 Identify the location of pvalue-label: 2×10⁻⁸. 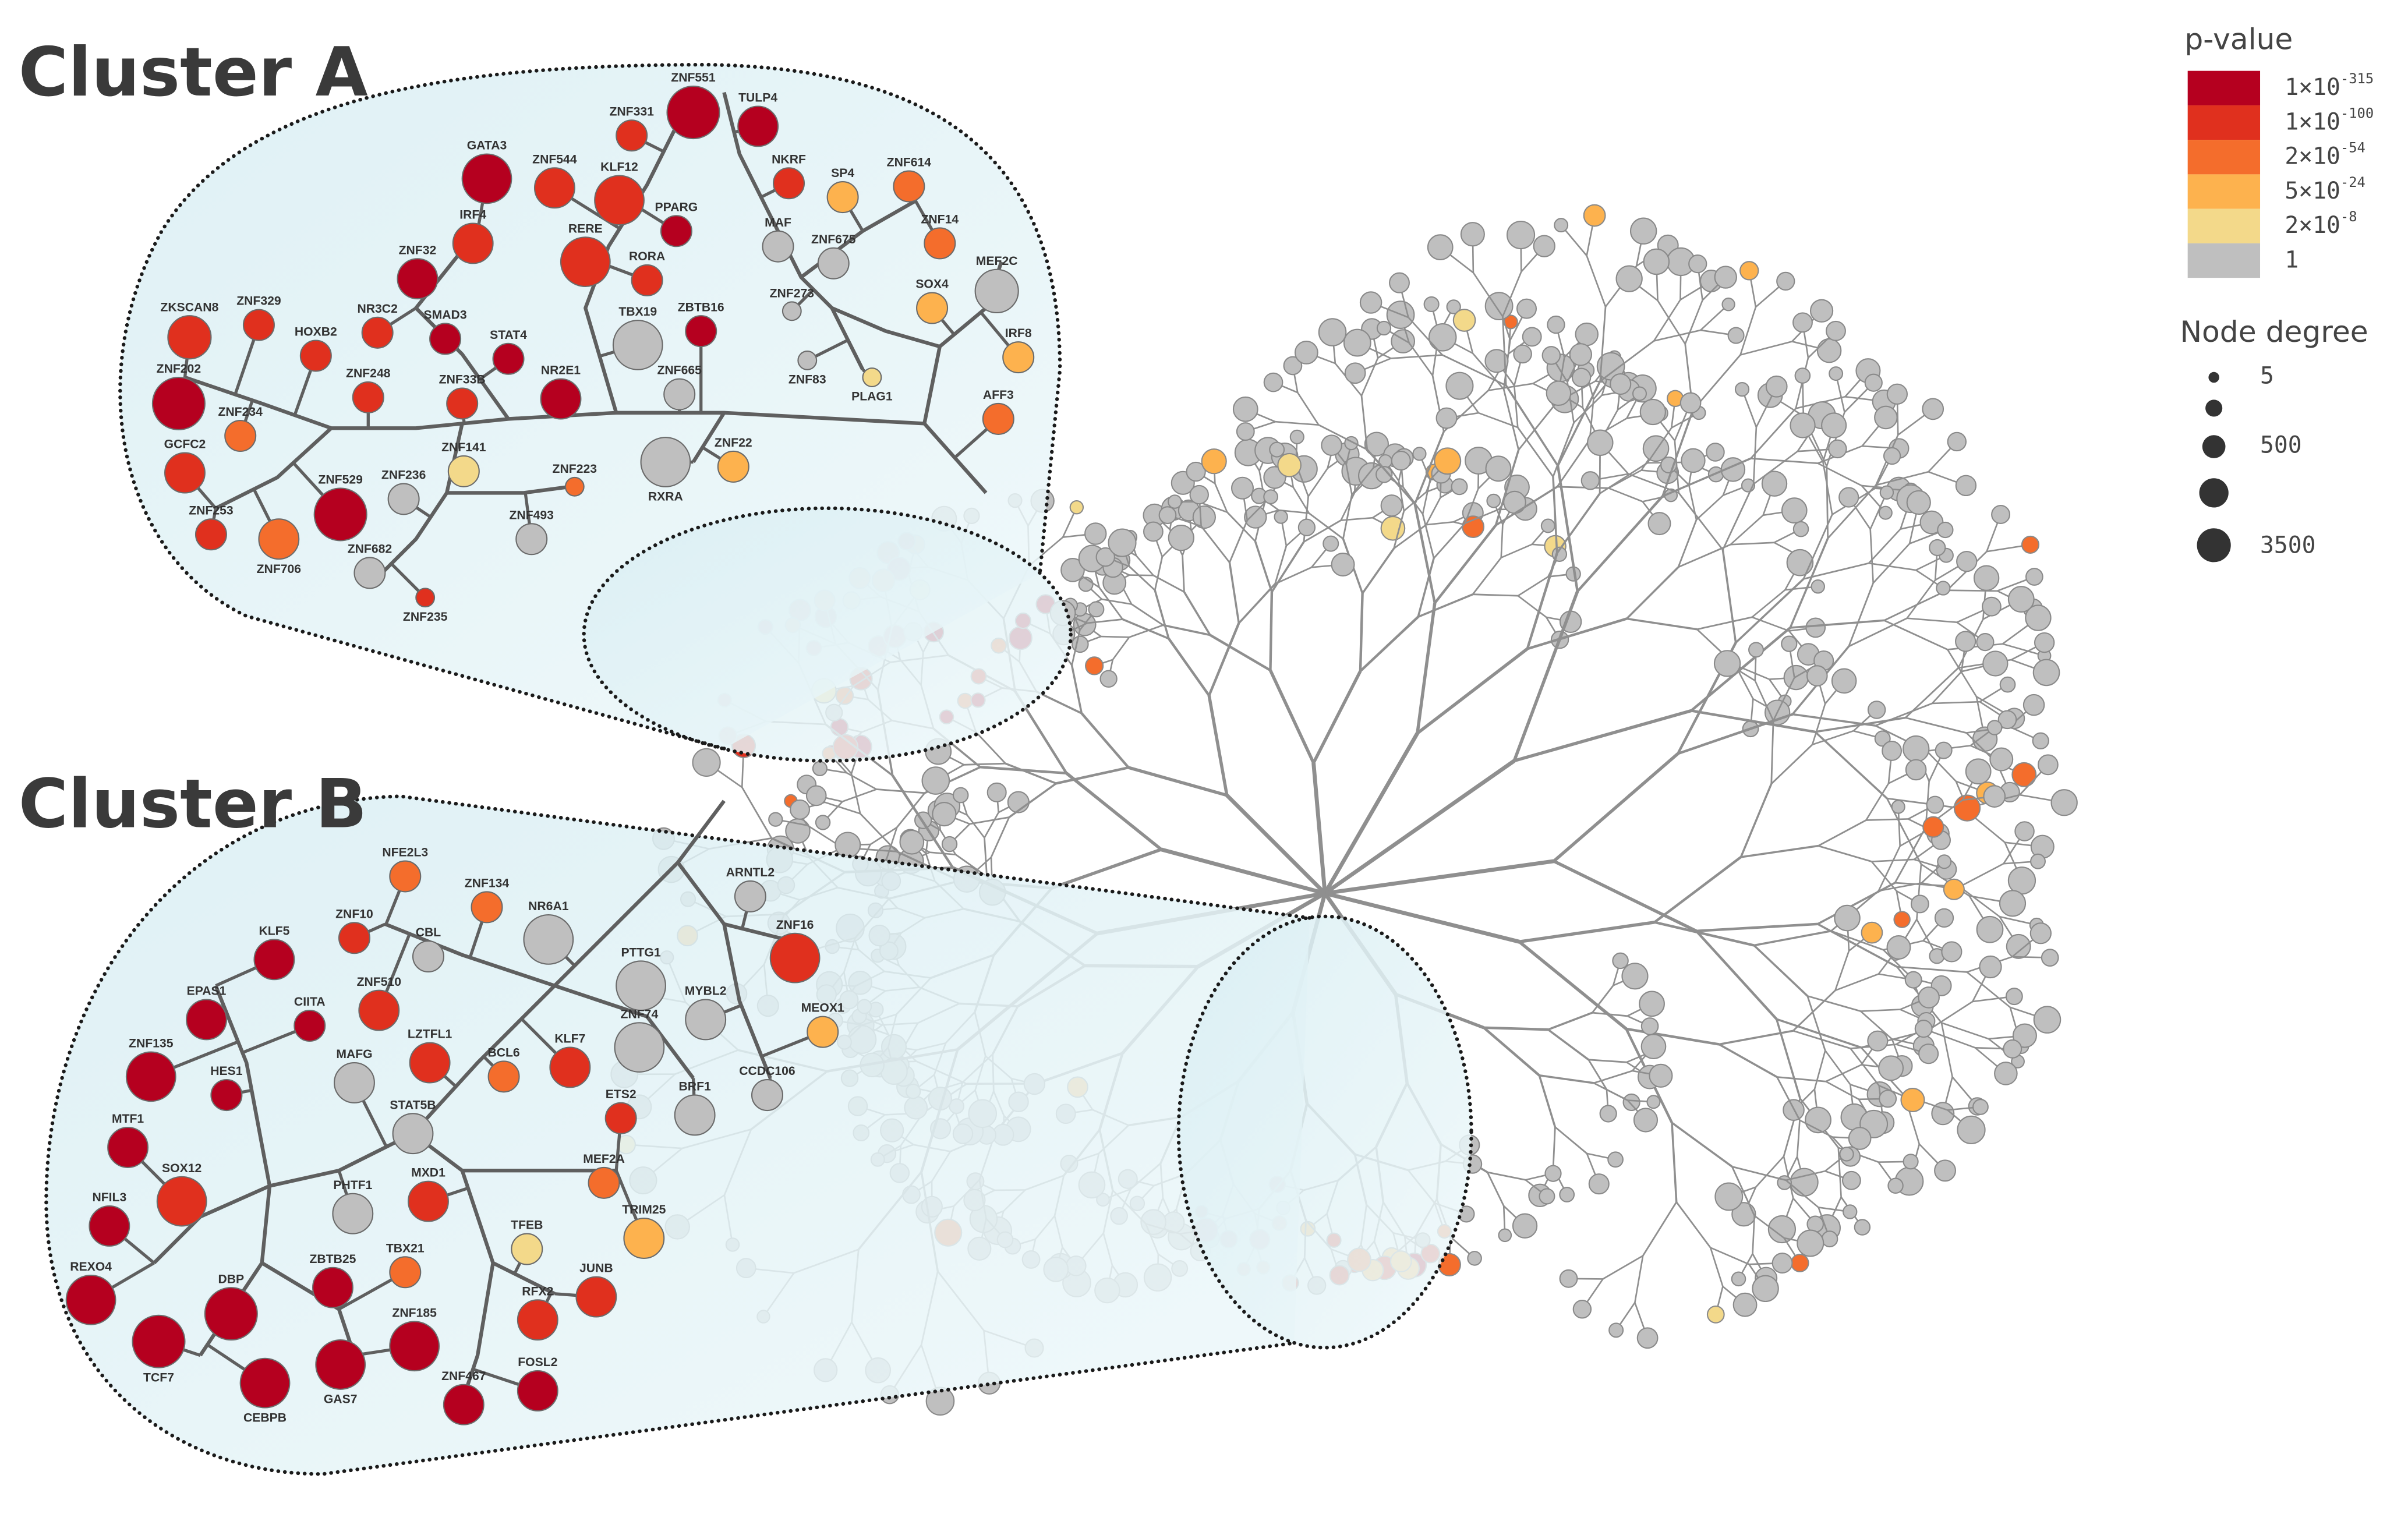
(2321, 224).